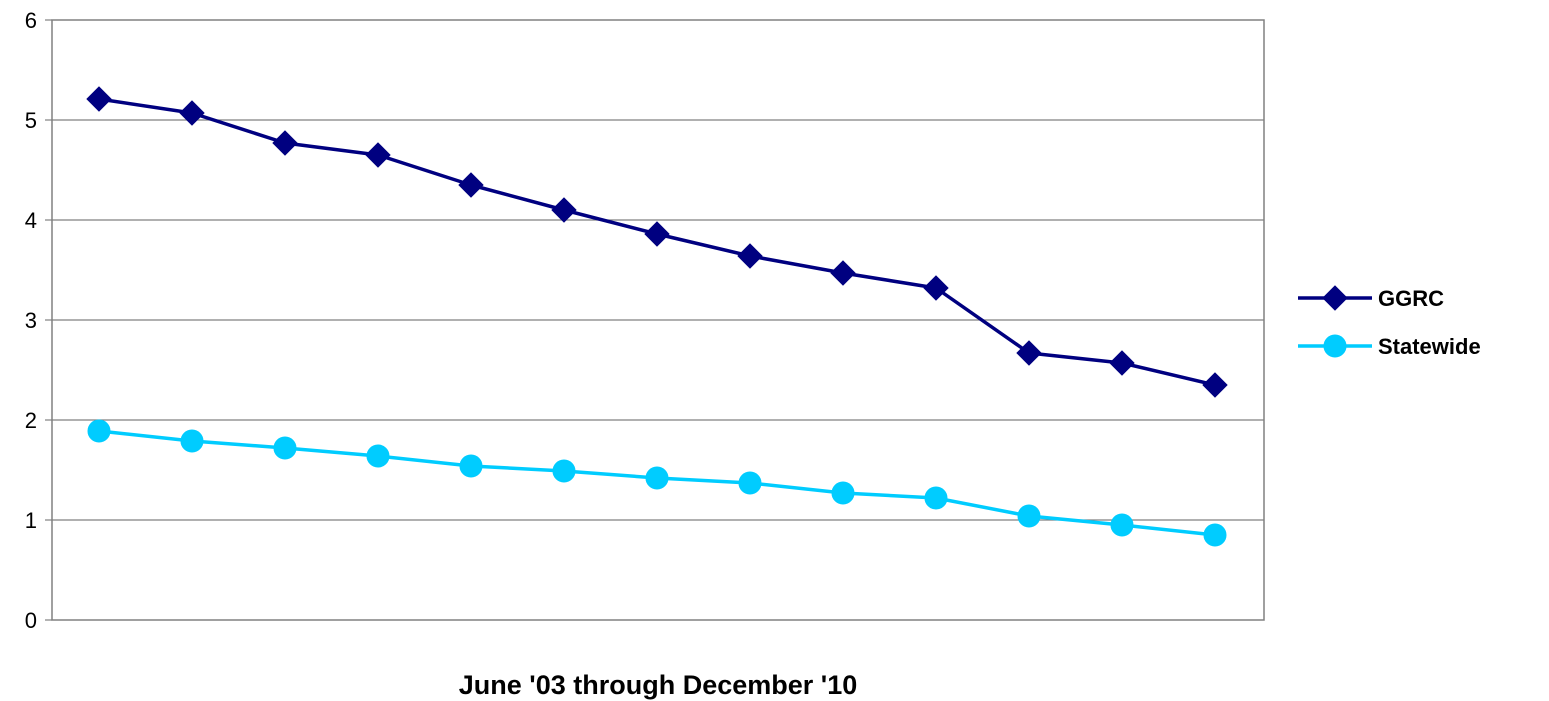 This screenshot has height=701, width=1549. Describe the element at coordinates (38, 320) in the screenshot. I see `y-axis-ticks: 0 1 2 3 4 5 6` at that location.